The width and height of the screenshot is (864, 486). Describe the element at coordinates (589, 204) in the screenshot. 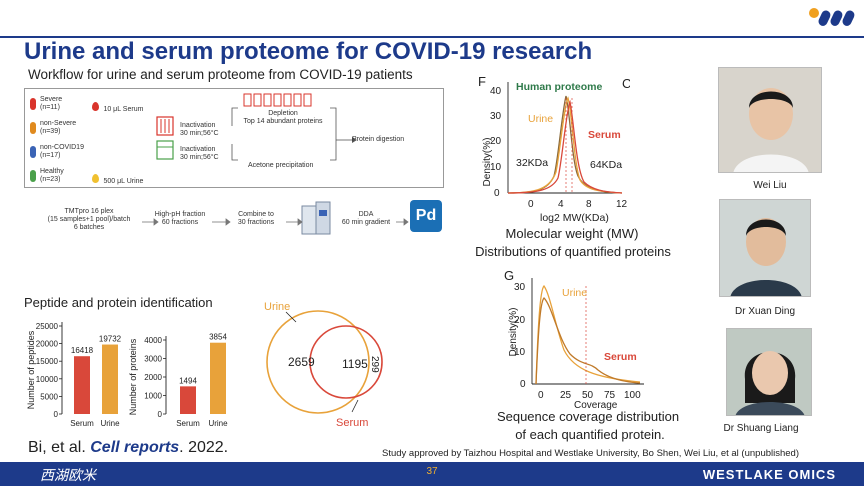

I see `mw-xtick-8: 8` at that location.